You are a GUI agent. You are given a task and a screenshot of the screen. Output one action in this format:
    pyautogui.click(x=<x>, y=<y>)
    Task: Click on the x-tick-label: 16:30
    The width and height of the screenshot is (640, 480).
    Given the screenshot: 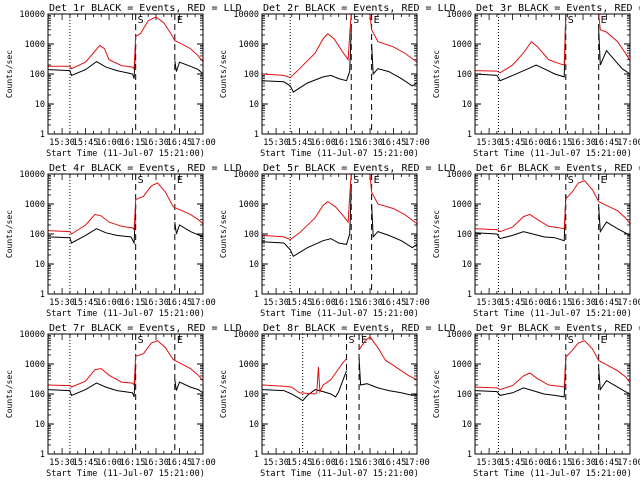 What is the action you would take?
    pyautogui.click(x=370, y=303)
    